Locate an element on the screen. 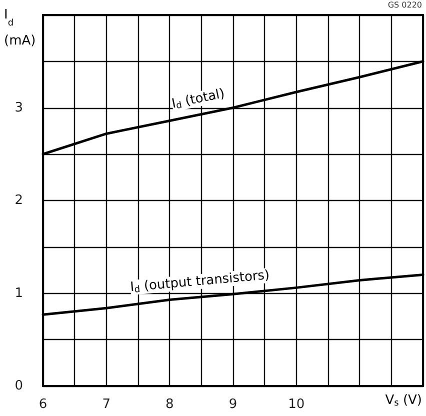 The height and width of the screenshot is (416, 426). text: GS 0220 is located at coordinates (405, 5).